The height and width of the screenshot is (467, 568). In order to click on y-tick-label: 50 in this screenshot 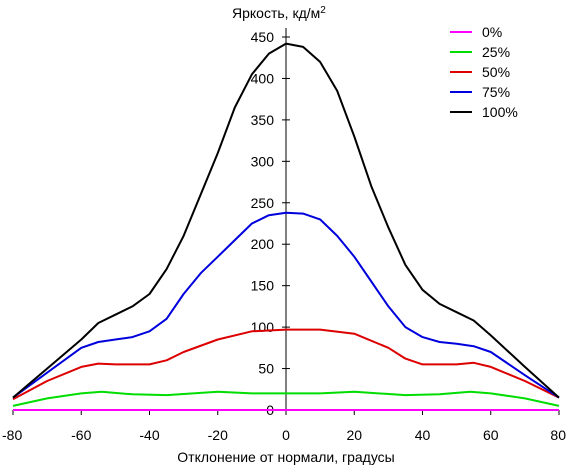, I will do `click(266, 369)`.